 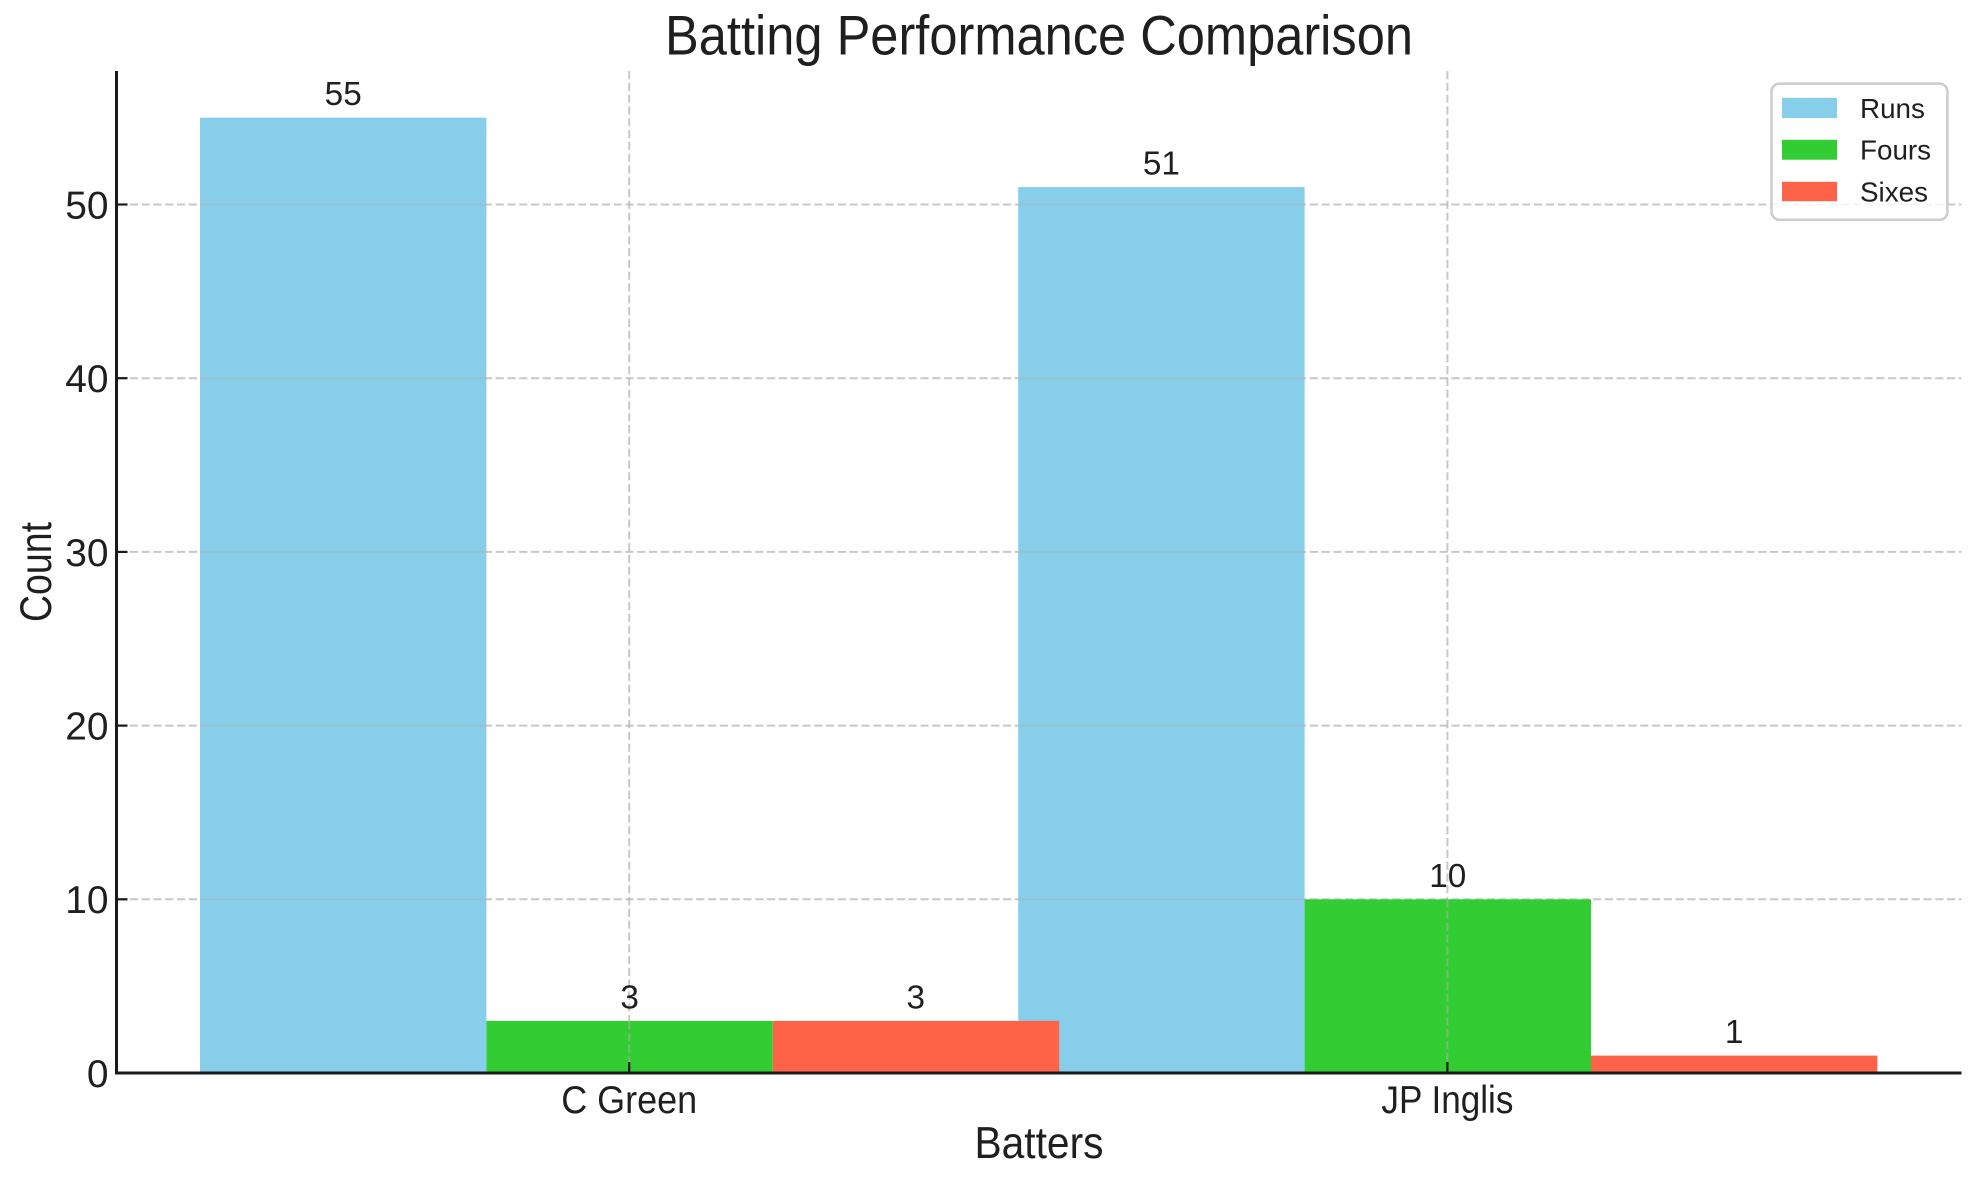 What do you see at coordinates (86, 379) in the screenshot?
I see `svg-text: 40` at bounding box center [86, 379].